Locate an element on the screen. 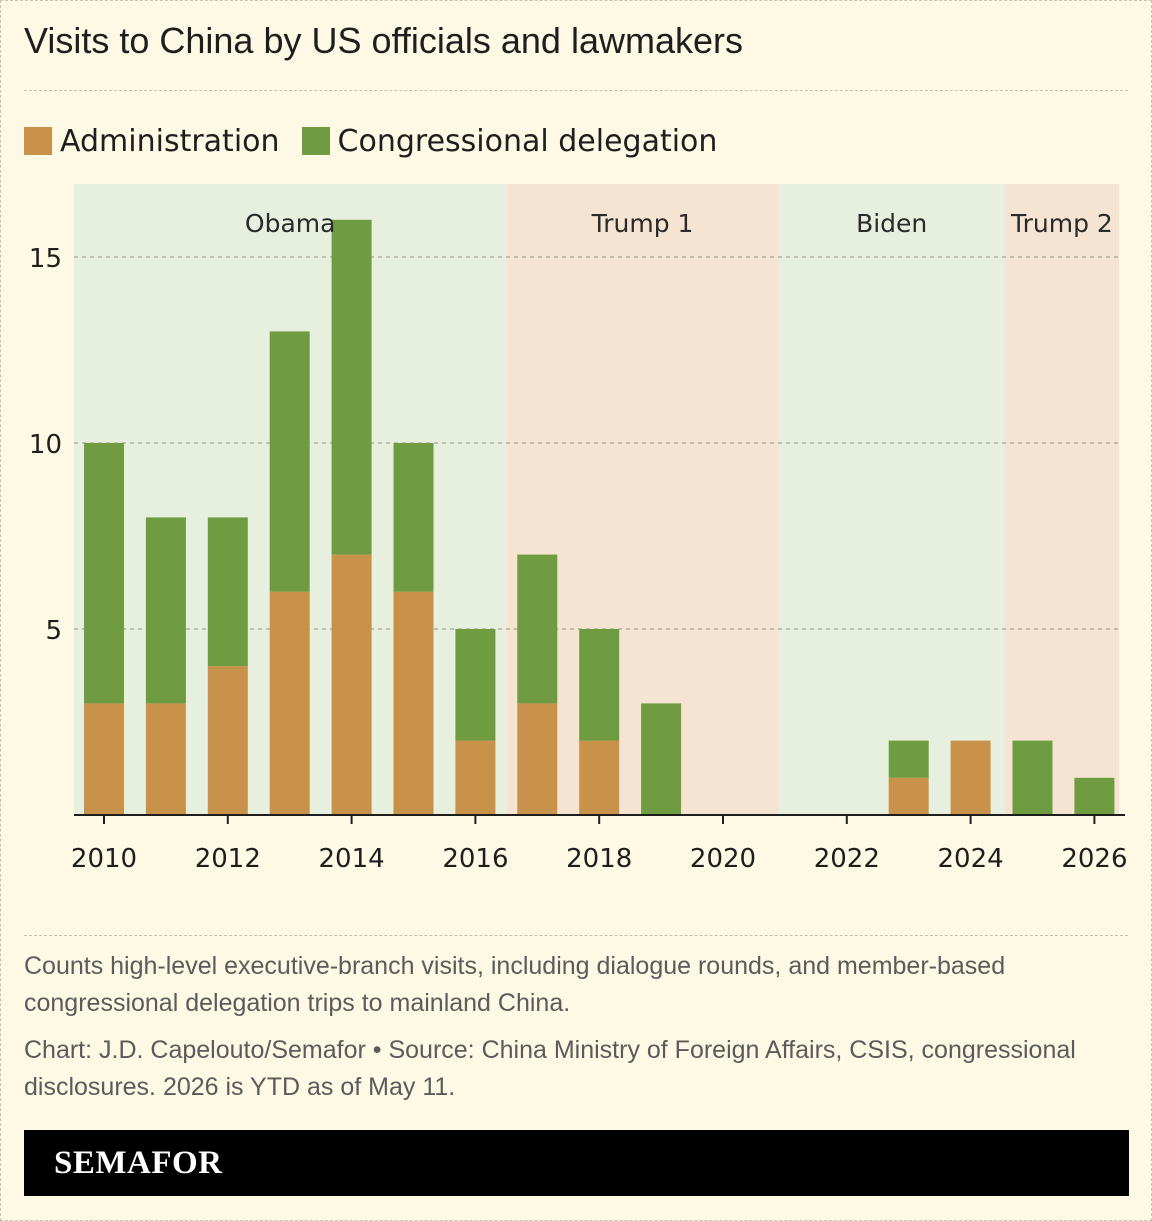 This screenshot has height=1221, width=1152. legend-label-congressional: Congressional delegation is located at coordinates (527, 141).